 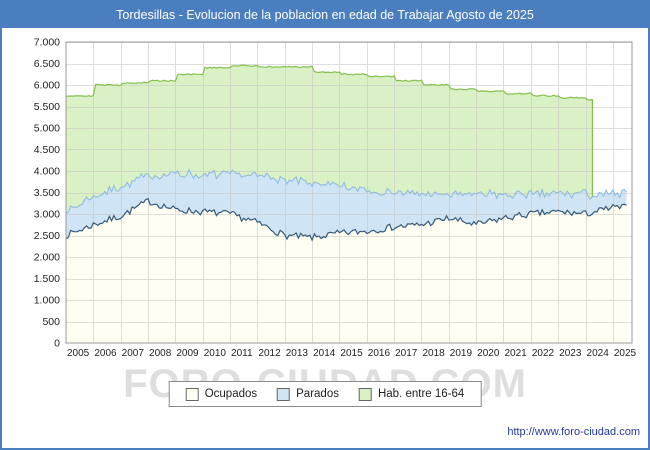 What do you see at coordinates (421, 394) in the screenshot?
I see `legend-label-hab: Hab. entre 16-64` at bounding box center [421, 394].